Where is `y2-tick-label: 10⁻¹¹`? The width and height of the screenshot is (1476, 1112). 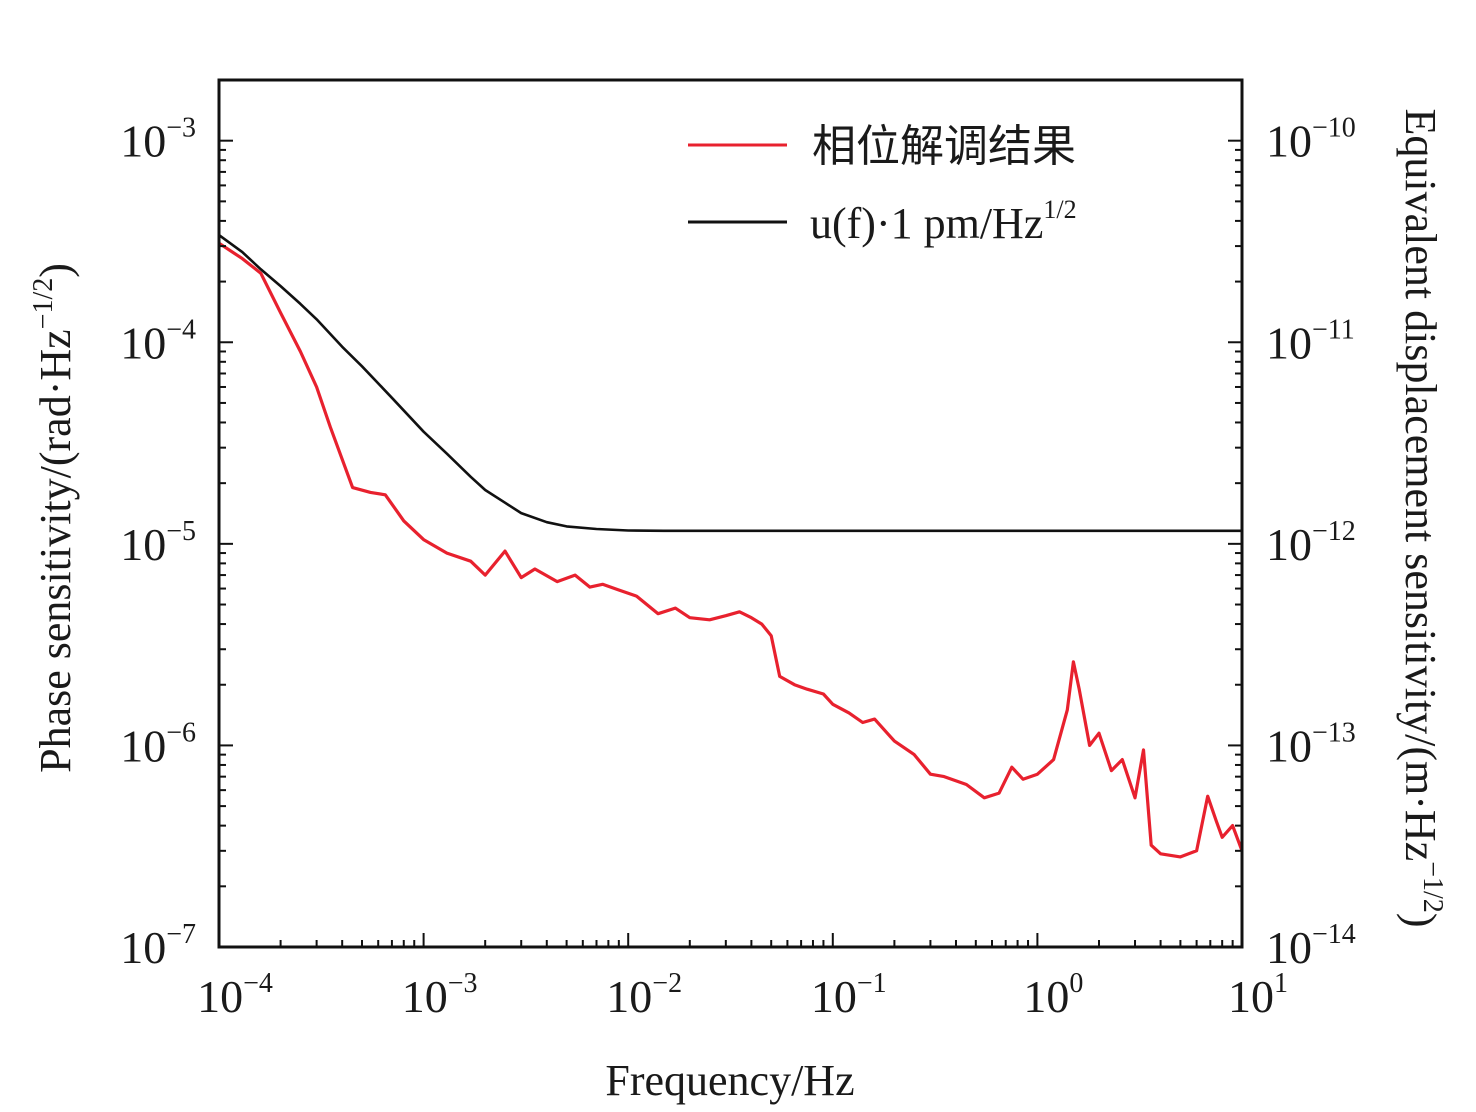 y2-tick-label: 10⁻¹¹ is located at coordinates (1310, 341).